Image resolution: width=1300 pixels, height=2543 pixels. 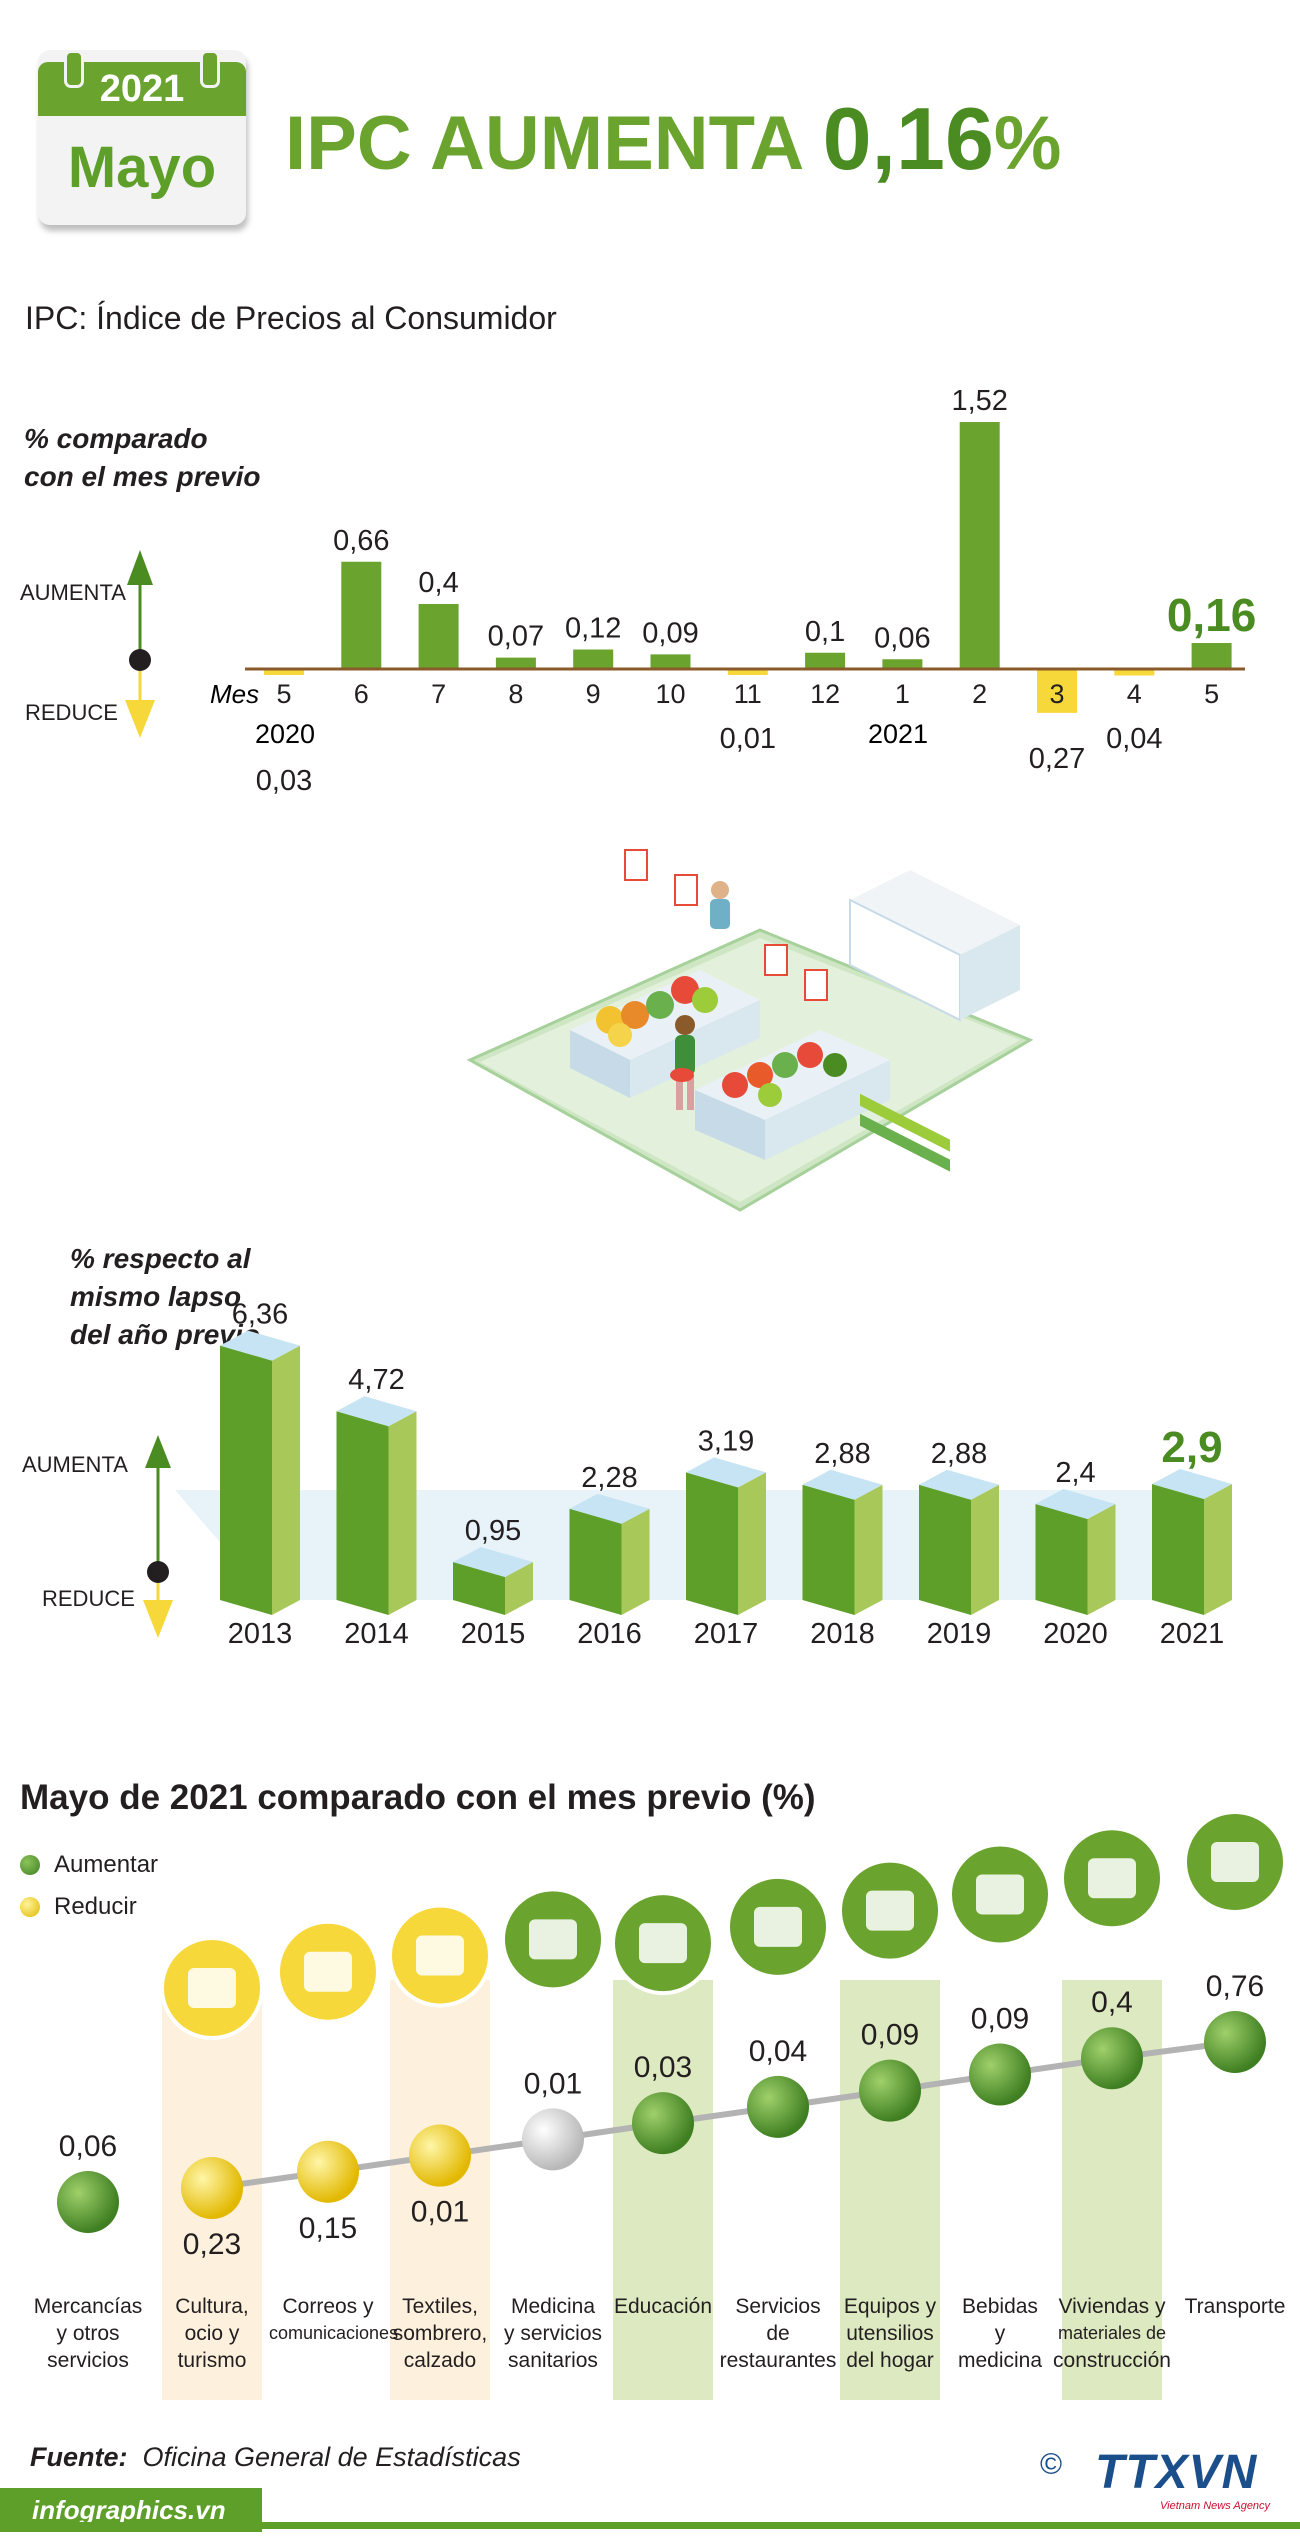 What do you see at coordinates (440, 1955) in the screenshot?
I see `clothes-icon-glyph` at bounding box center [440, 1955].